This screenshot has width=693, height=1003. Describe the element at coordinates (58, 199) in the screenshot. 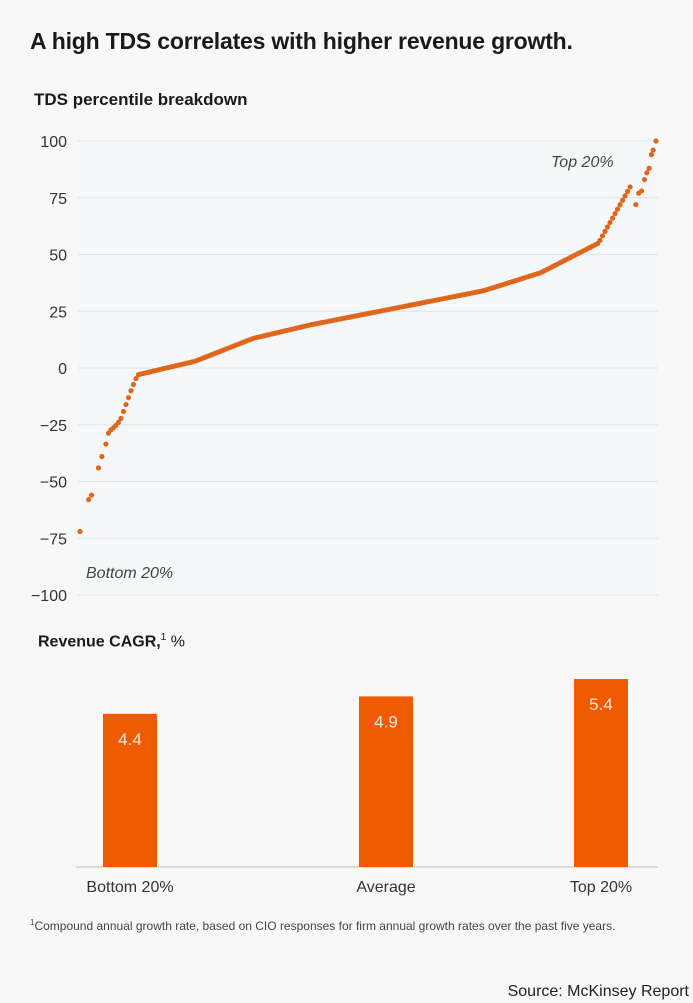

I see `y-tick-label: 75` at that location.